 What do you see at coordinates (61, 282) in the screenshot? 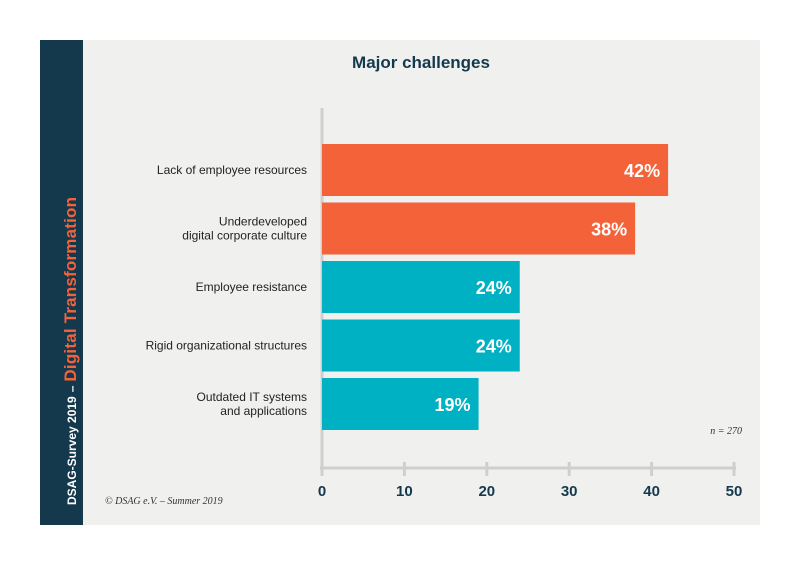
I see `sidebar-band` at bounding box center [61, 282].